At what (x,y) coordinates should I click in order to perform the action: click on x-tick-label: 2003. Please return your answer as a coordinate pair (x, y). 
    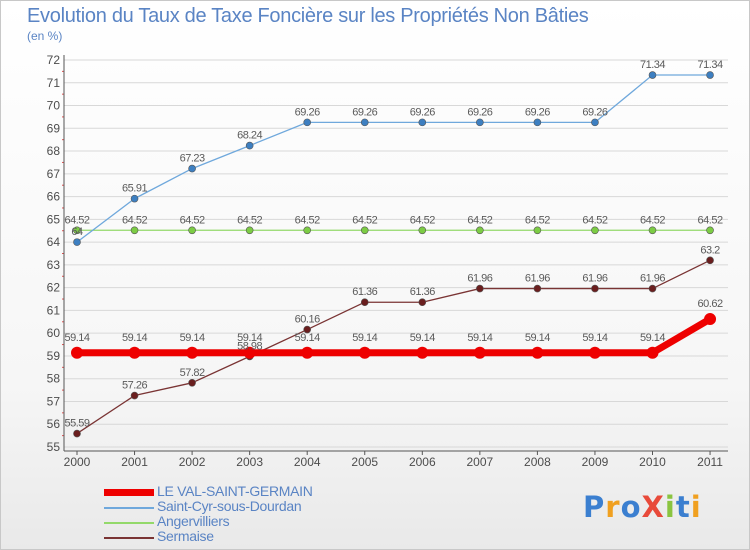
    Looking at the image, I should click on (249, 462).